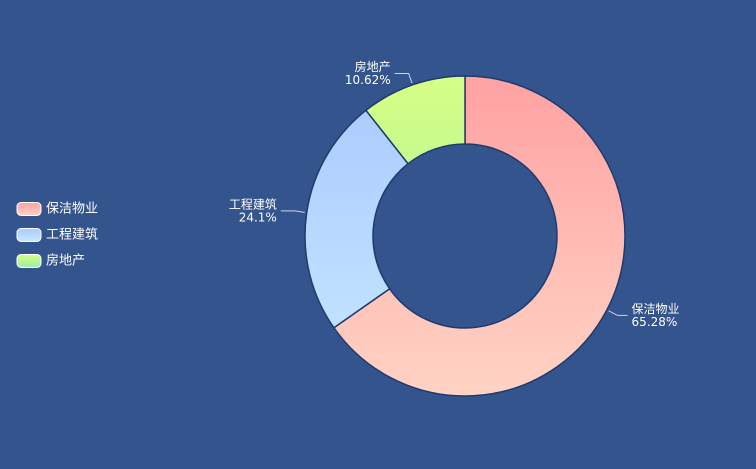 The image size is (756, 469). I want to click on slice-value: 24.1%, so click(258, 217).